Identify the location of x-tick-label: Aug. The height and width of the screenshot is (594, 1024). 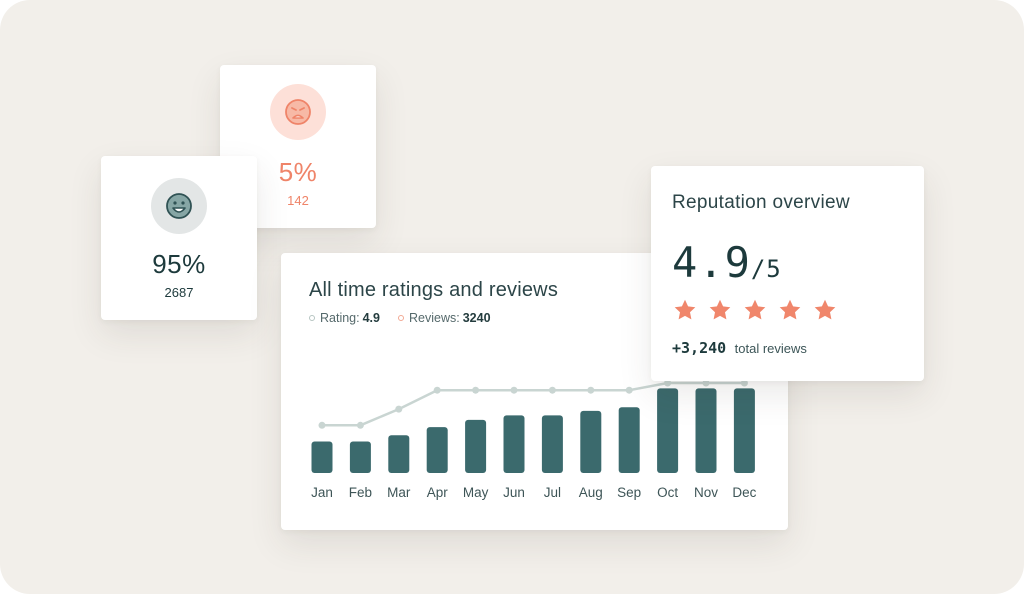
(591, 492).